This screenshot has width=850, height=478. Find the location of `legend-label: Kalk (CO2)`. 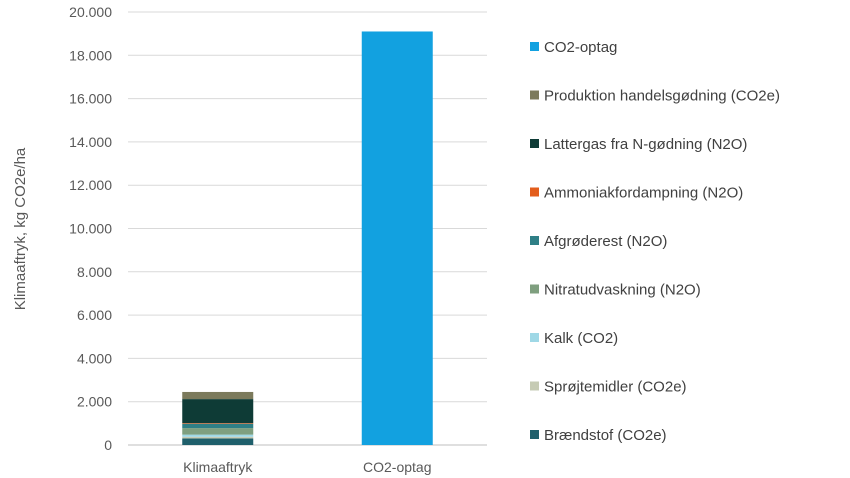

legend-label: Kalk (CO2) is located at coordinates (581, 338).